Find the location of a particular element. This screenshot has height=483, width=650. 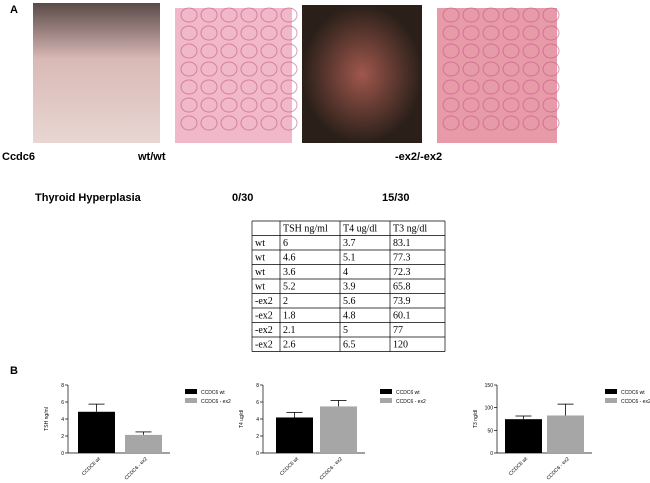

table-cell: 3.9 is located at coordinates (349, 287).